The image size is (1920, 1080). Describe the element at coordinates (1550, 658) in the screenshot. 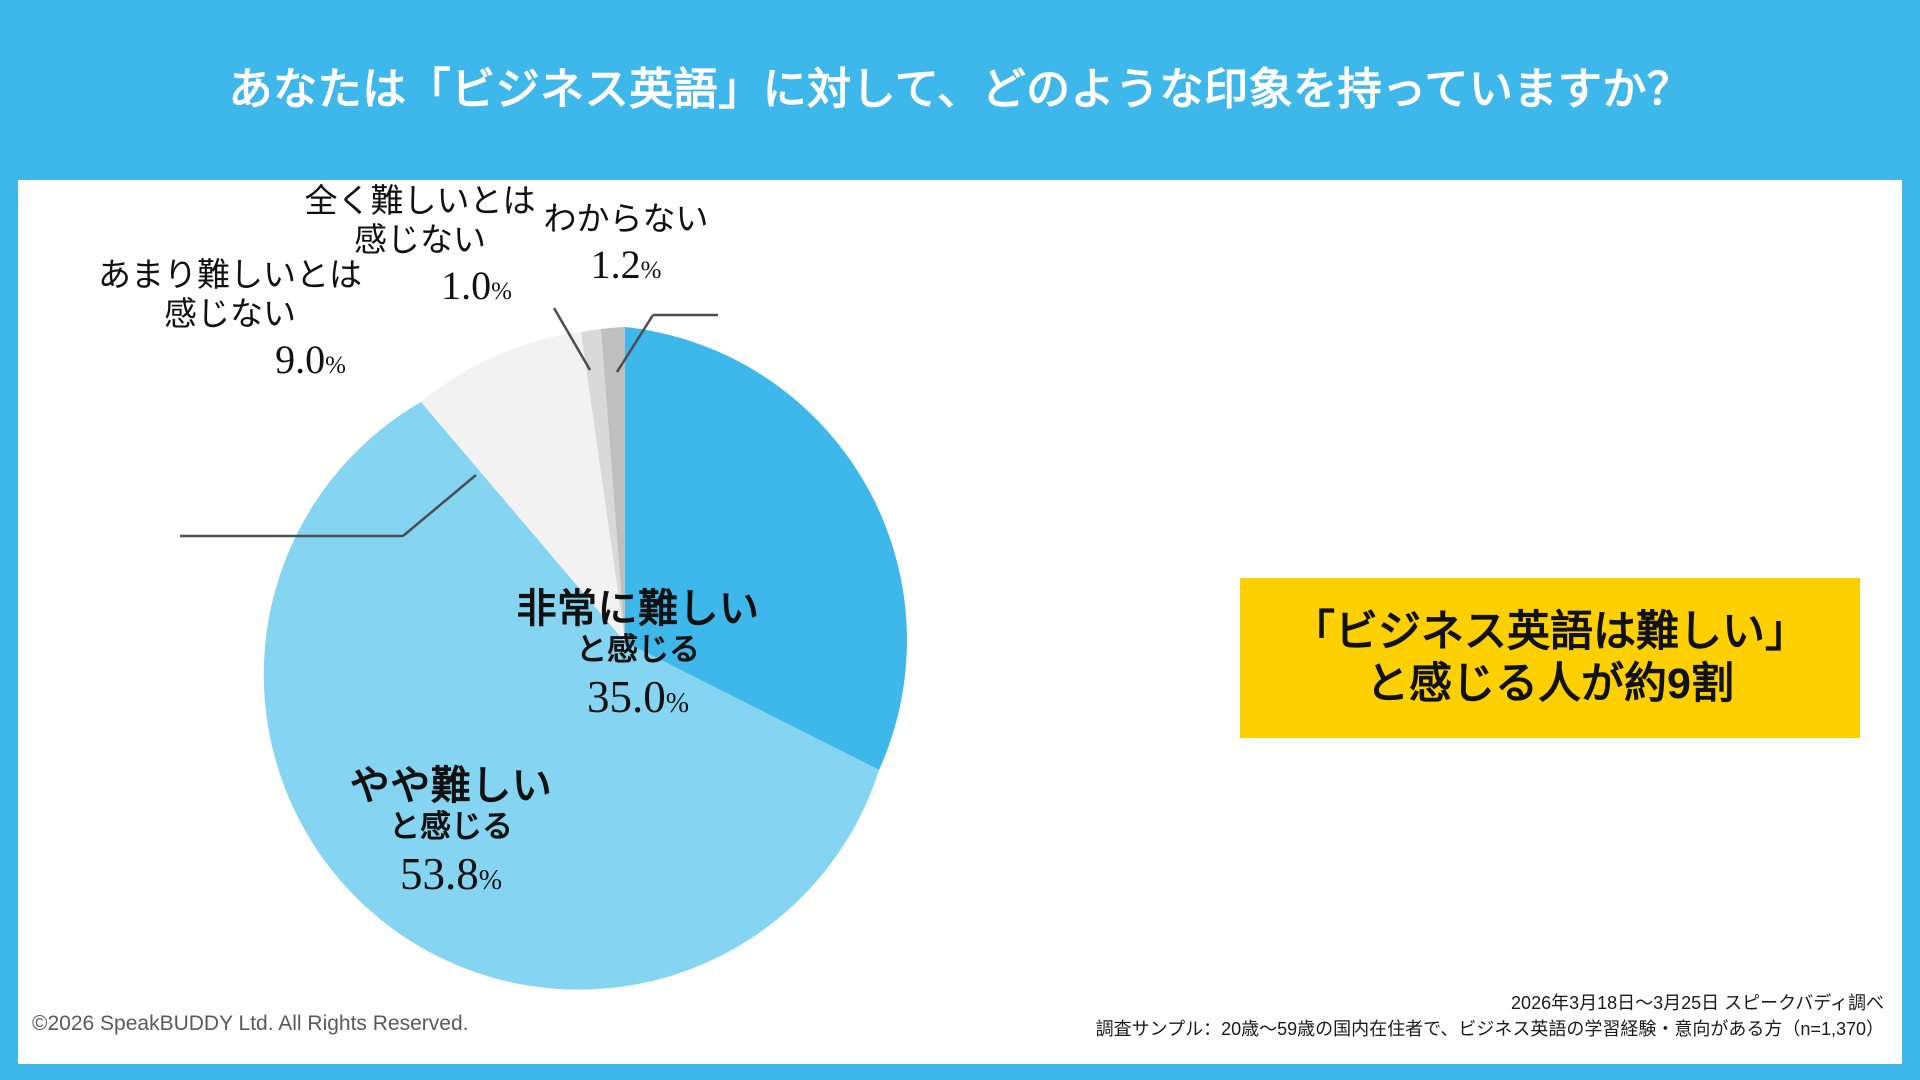

I see `highlight-callout: 「ビジネス英語は難しい」 と感じる人が約9割` at that location.